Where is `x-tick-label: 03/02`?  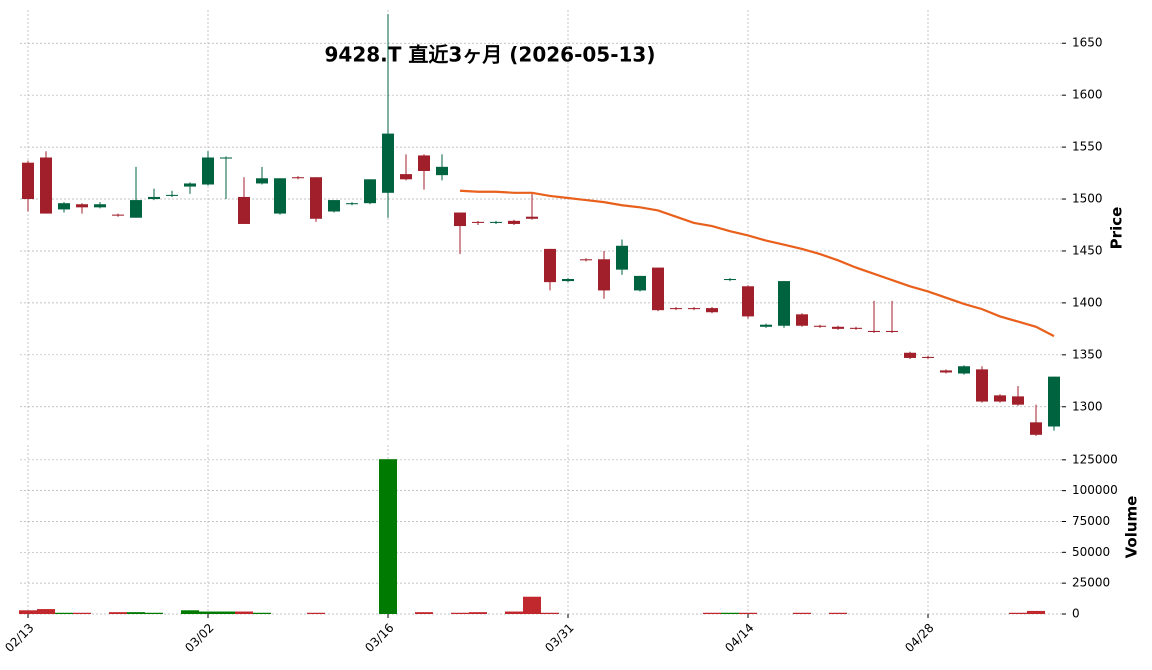 x-tick-label: 03/02 is located at coordinates (199, 638).